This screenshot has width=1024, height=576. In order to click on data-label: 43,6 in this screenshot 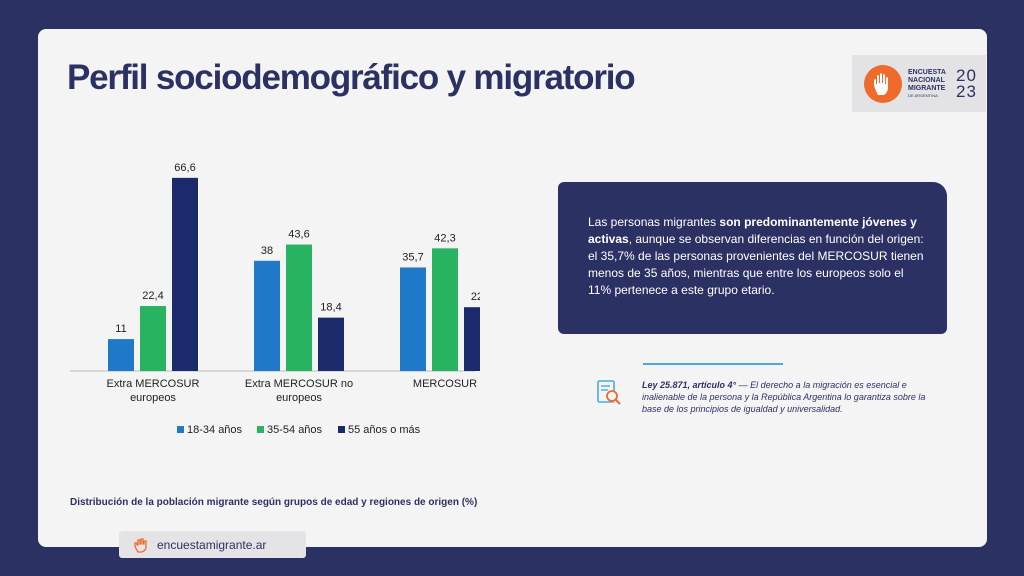, I will do `click(298, 235)`.